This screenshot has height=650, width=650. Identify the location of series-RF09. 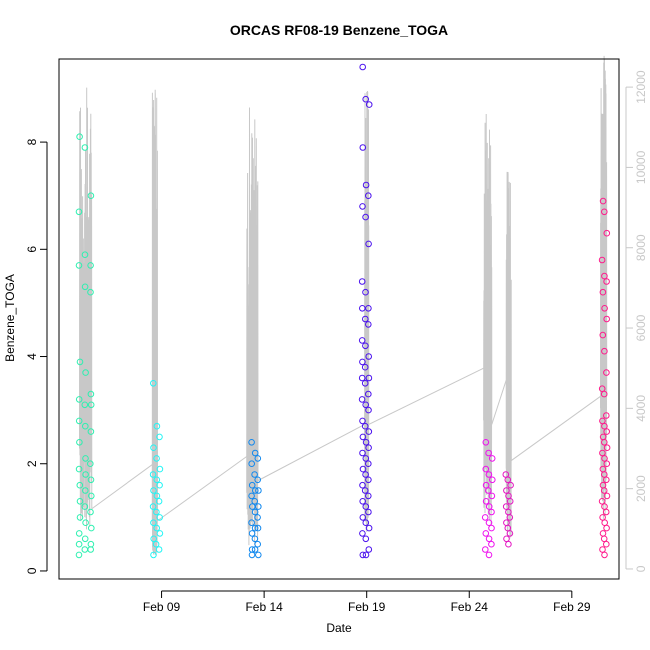
(156, 469).